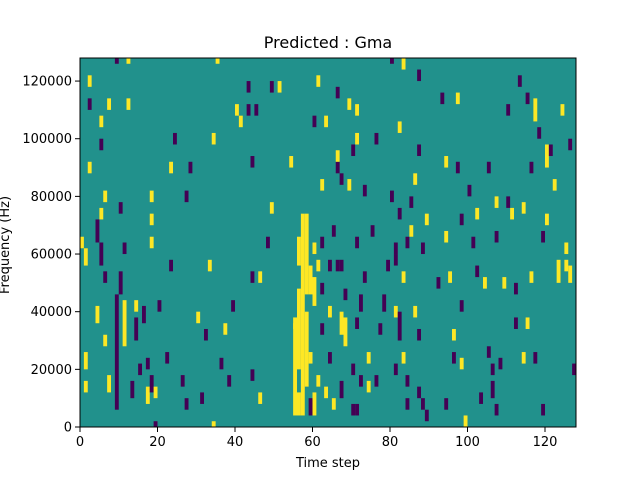 This screenshot has width=640, height=480. I want to click on y-tick-label: 20000, so click(51, 370).